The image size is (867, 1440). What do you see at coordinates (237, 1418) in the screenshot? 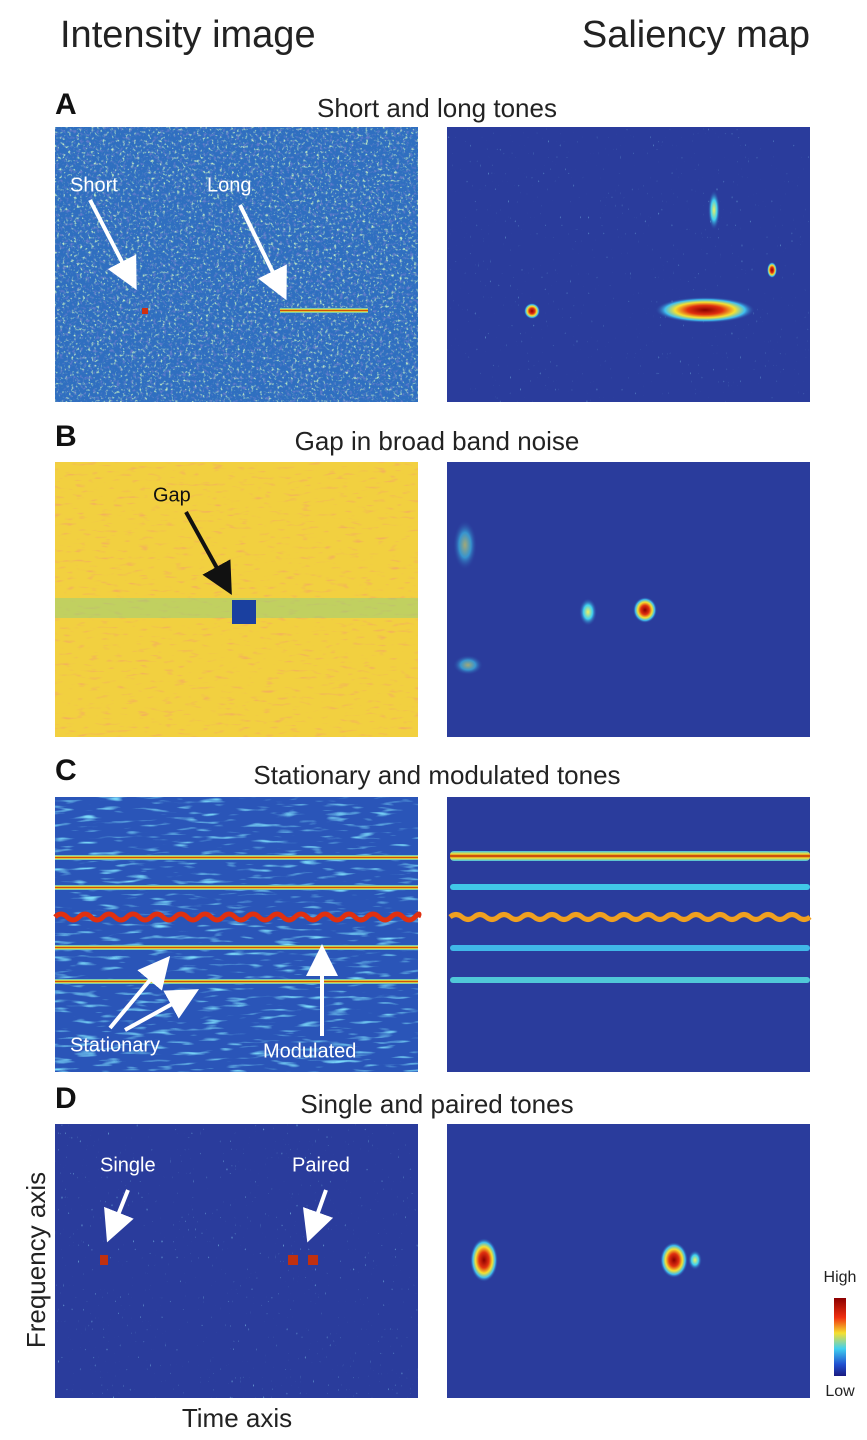
I see `x-axis-label: Time axis` at bounding box center [237, 1418].